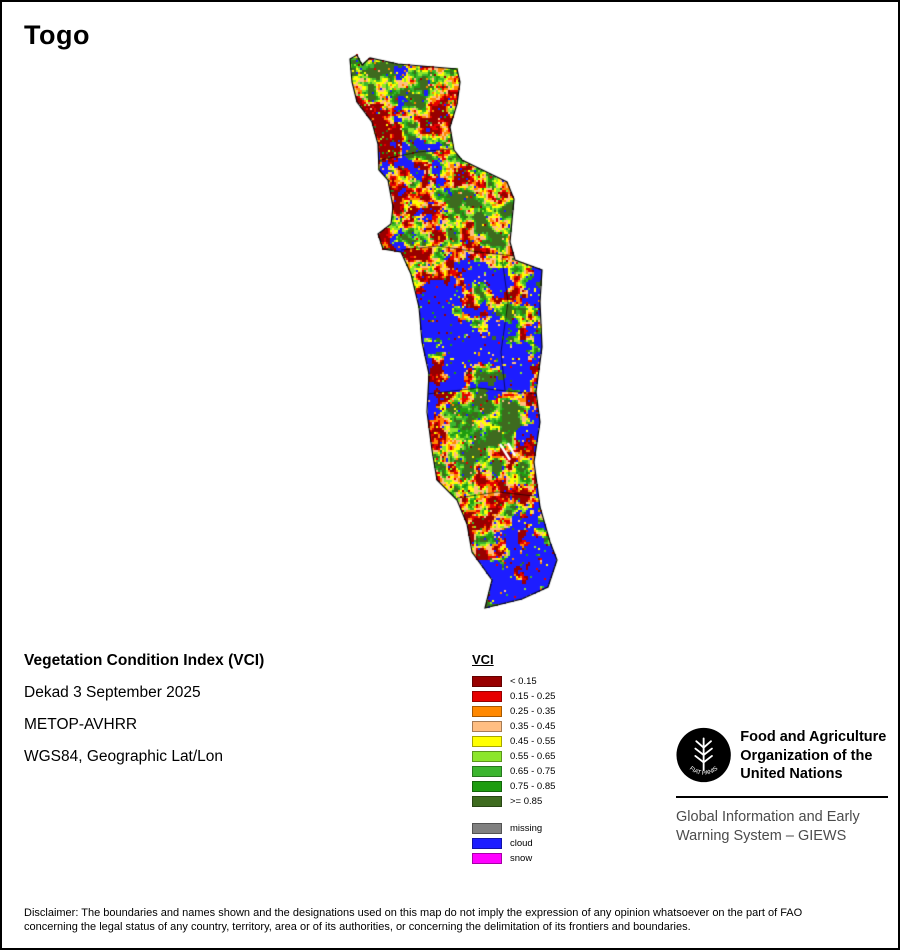 The image size is (900, 950). Describe the element at coordinates (533, 771) in the screenshot. I see `legend-label: 0.65 - 0.75` at that location.